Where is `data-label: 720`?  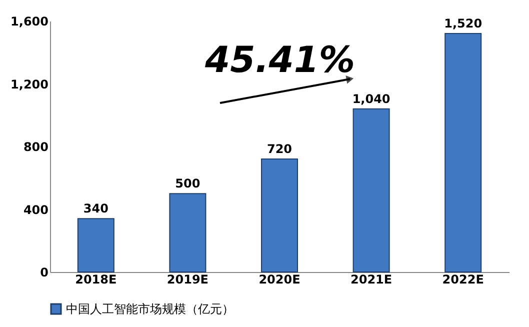
data-label: 720 is located at coordinates (279, 149).